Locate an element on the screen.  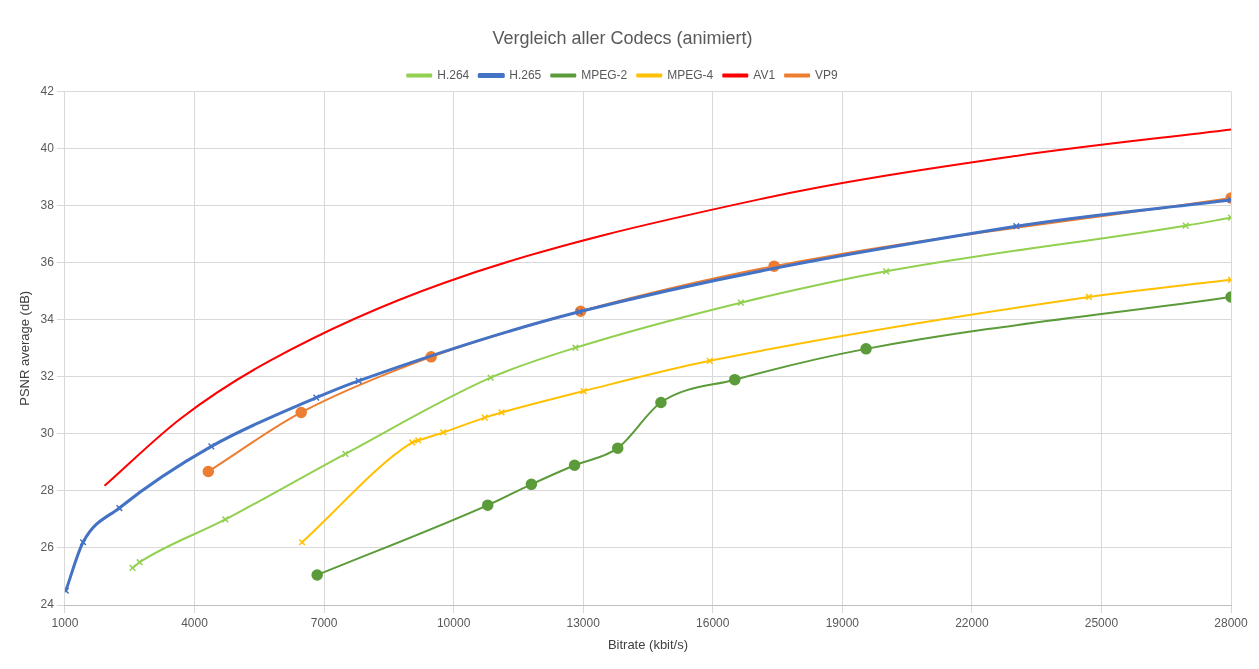
x-tick-label: 19000 is located at coordinates (842, 622).